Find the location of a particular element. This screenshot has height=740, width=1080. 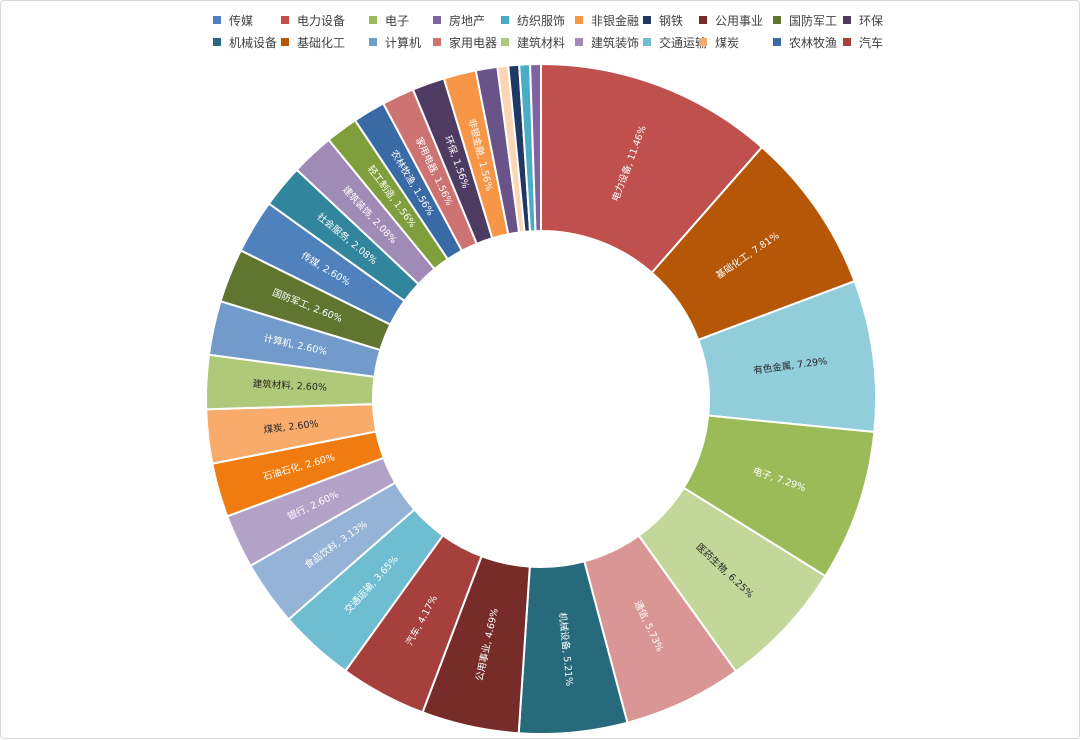

legend-item: 环保 is located at coordinates (873, 20).